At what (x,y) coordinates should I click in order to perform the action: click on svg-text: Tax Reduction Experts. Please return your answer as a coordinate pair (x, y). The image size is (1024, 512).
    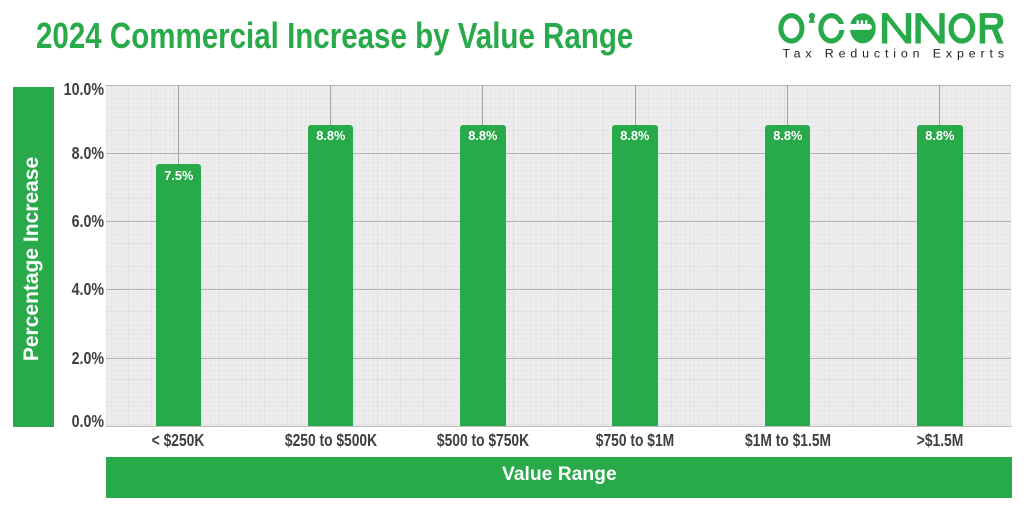
    Looking at the image, I should click on (896, 54).